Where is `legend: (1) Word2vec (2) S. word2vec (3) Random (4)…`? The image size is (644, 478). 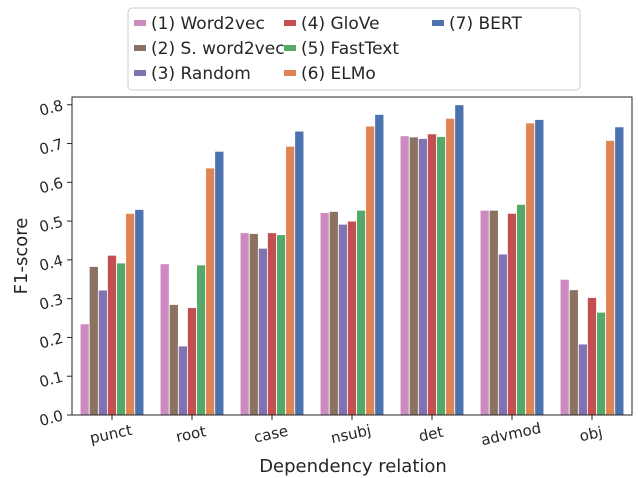
legend: (1) Word2vec (2) S. word2vec (3) Random (4)… is located at coordinates (354, 49).